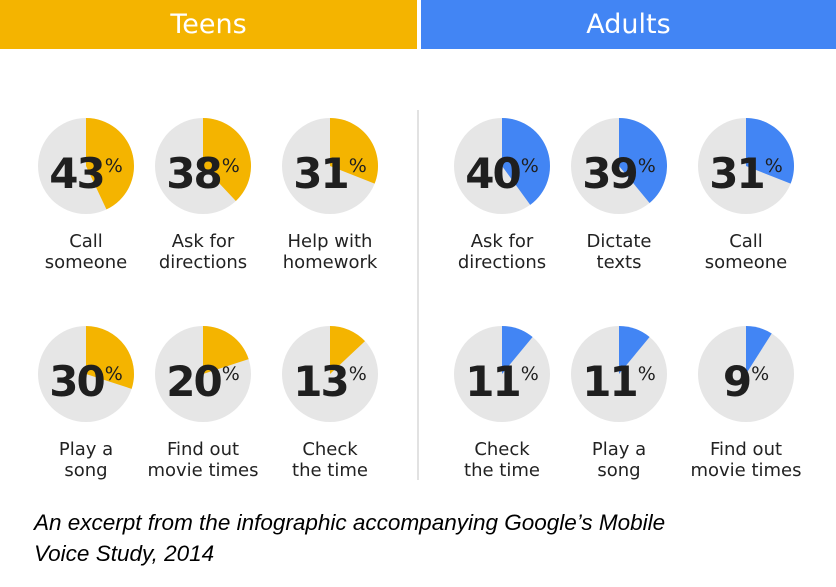 This screenshot has width=836, height=587. What do you see at coordinates (194, 381) in the screenshot?
I see `percent-number: 20` at bounding box center [194, 381].